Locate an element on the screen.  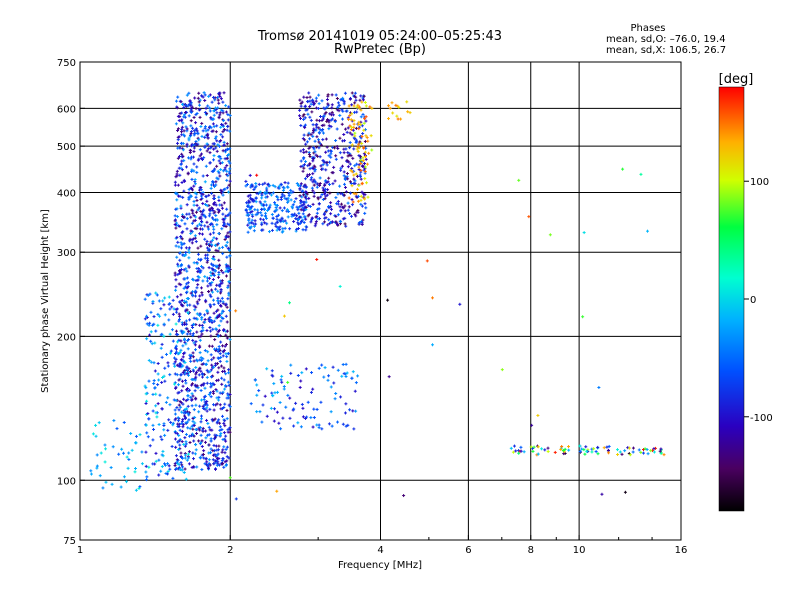
x-tick-label: 8 is located at coordinates (531, 550).